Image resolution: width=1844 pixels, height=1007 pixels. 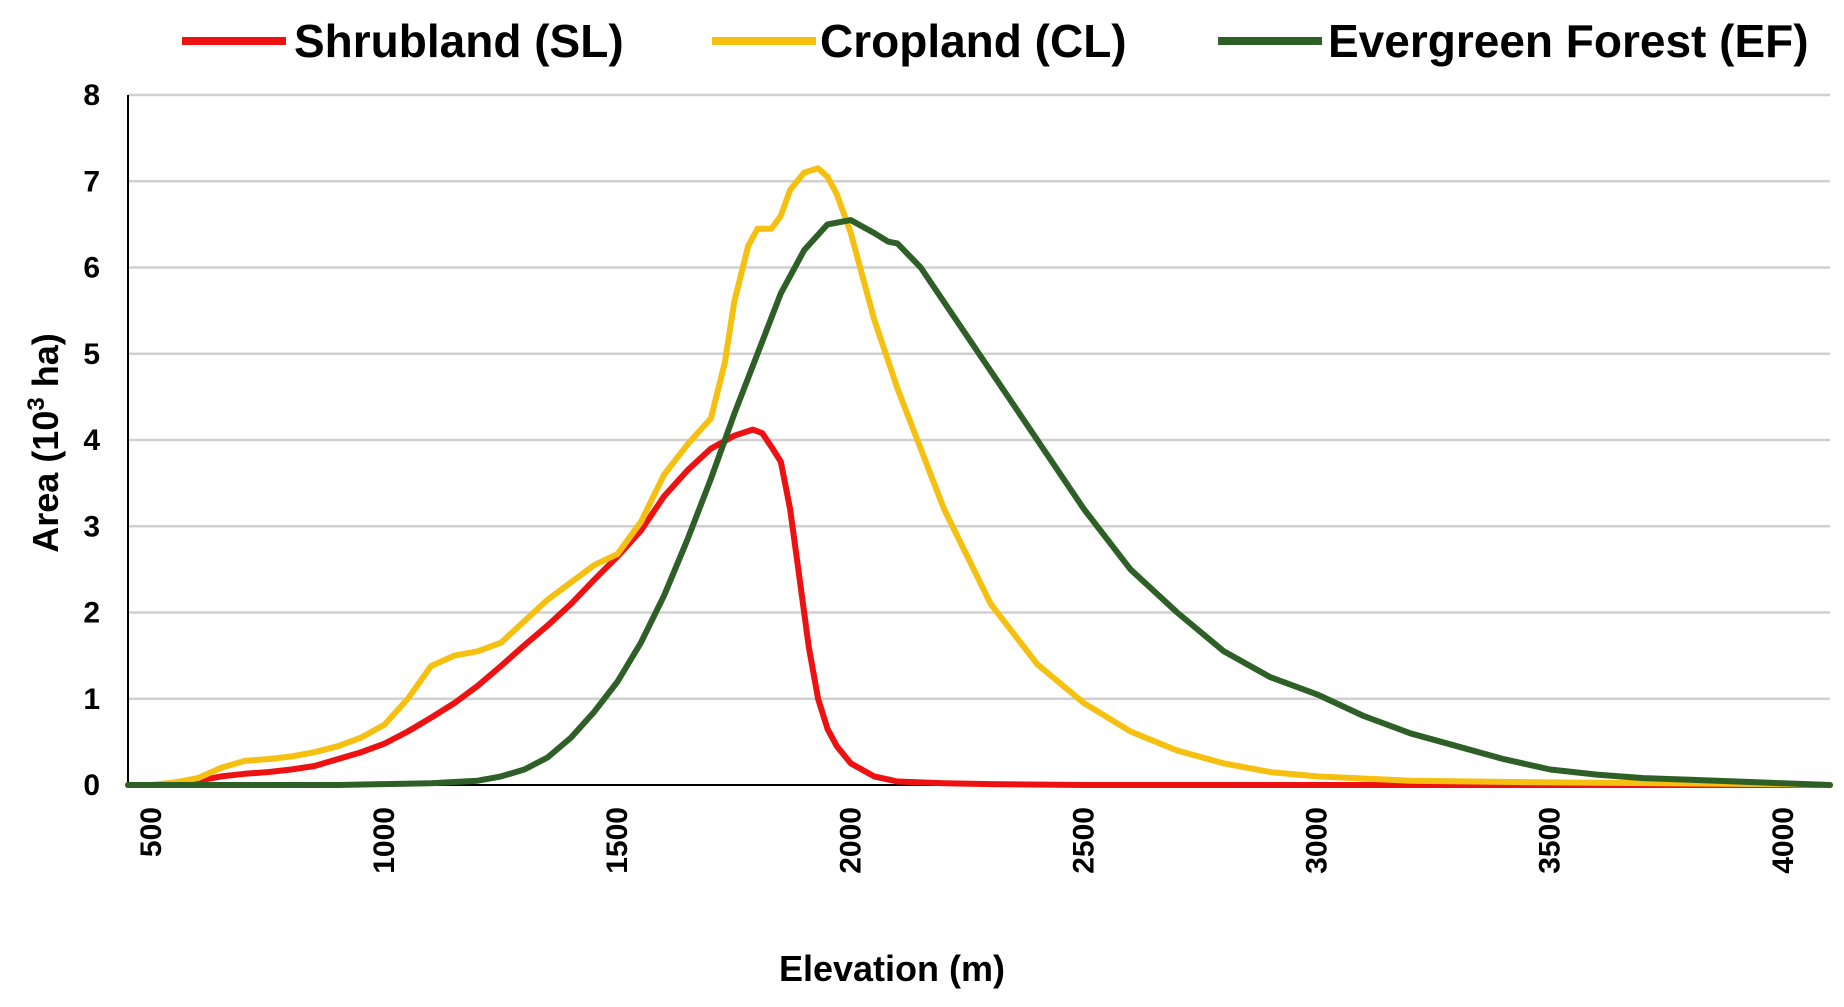 What do you see at coordinates (91, 526) in the screenshot?
I see `y-tick-label: 3` at bounding box center [91, 526].